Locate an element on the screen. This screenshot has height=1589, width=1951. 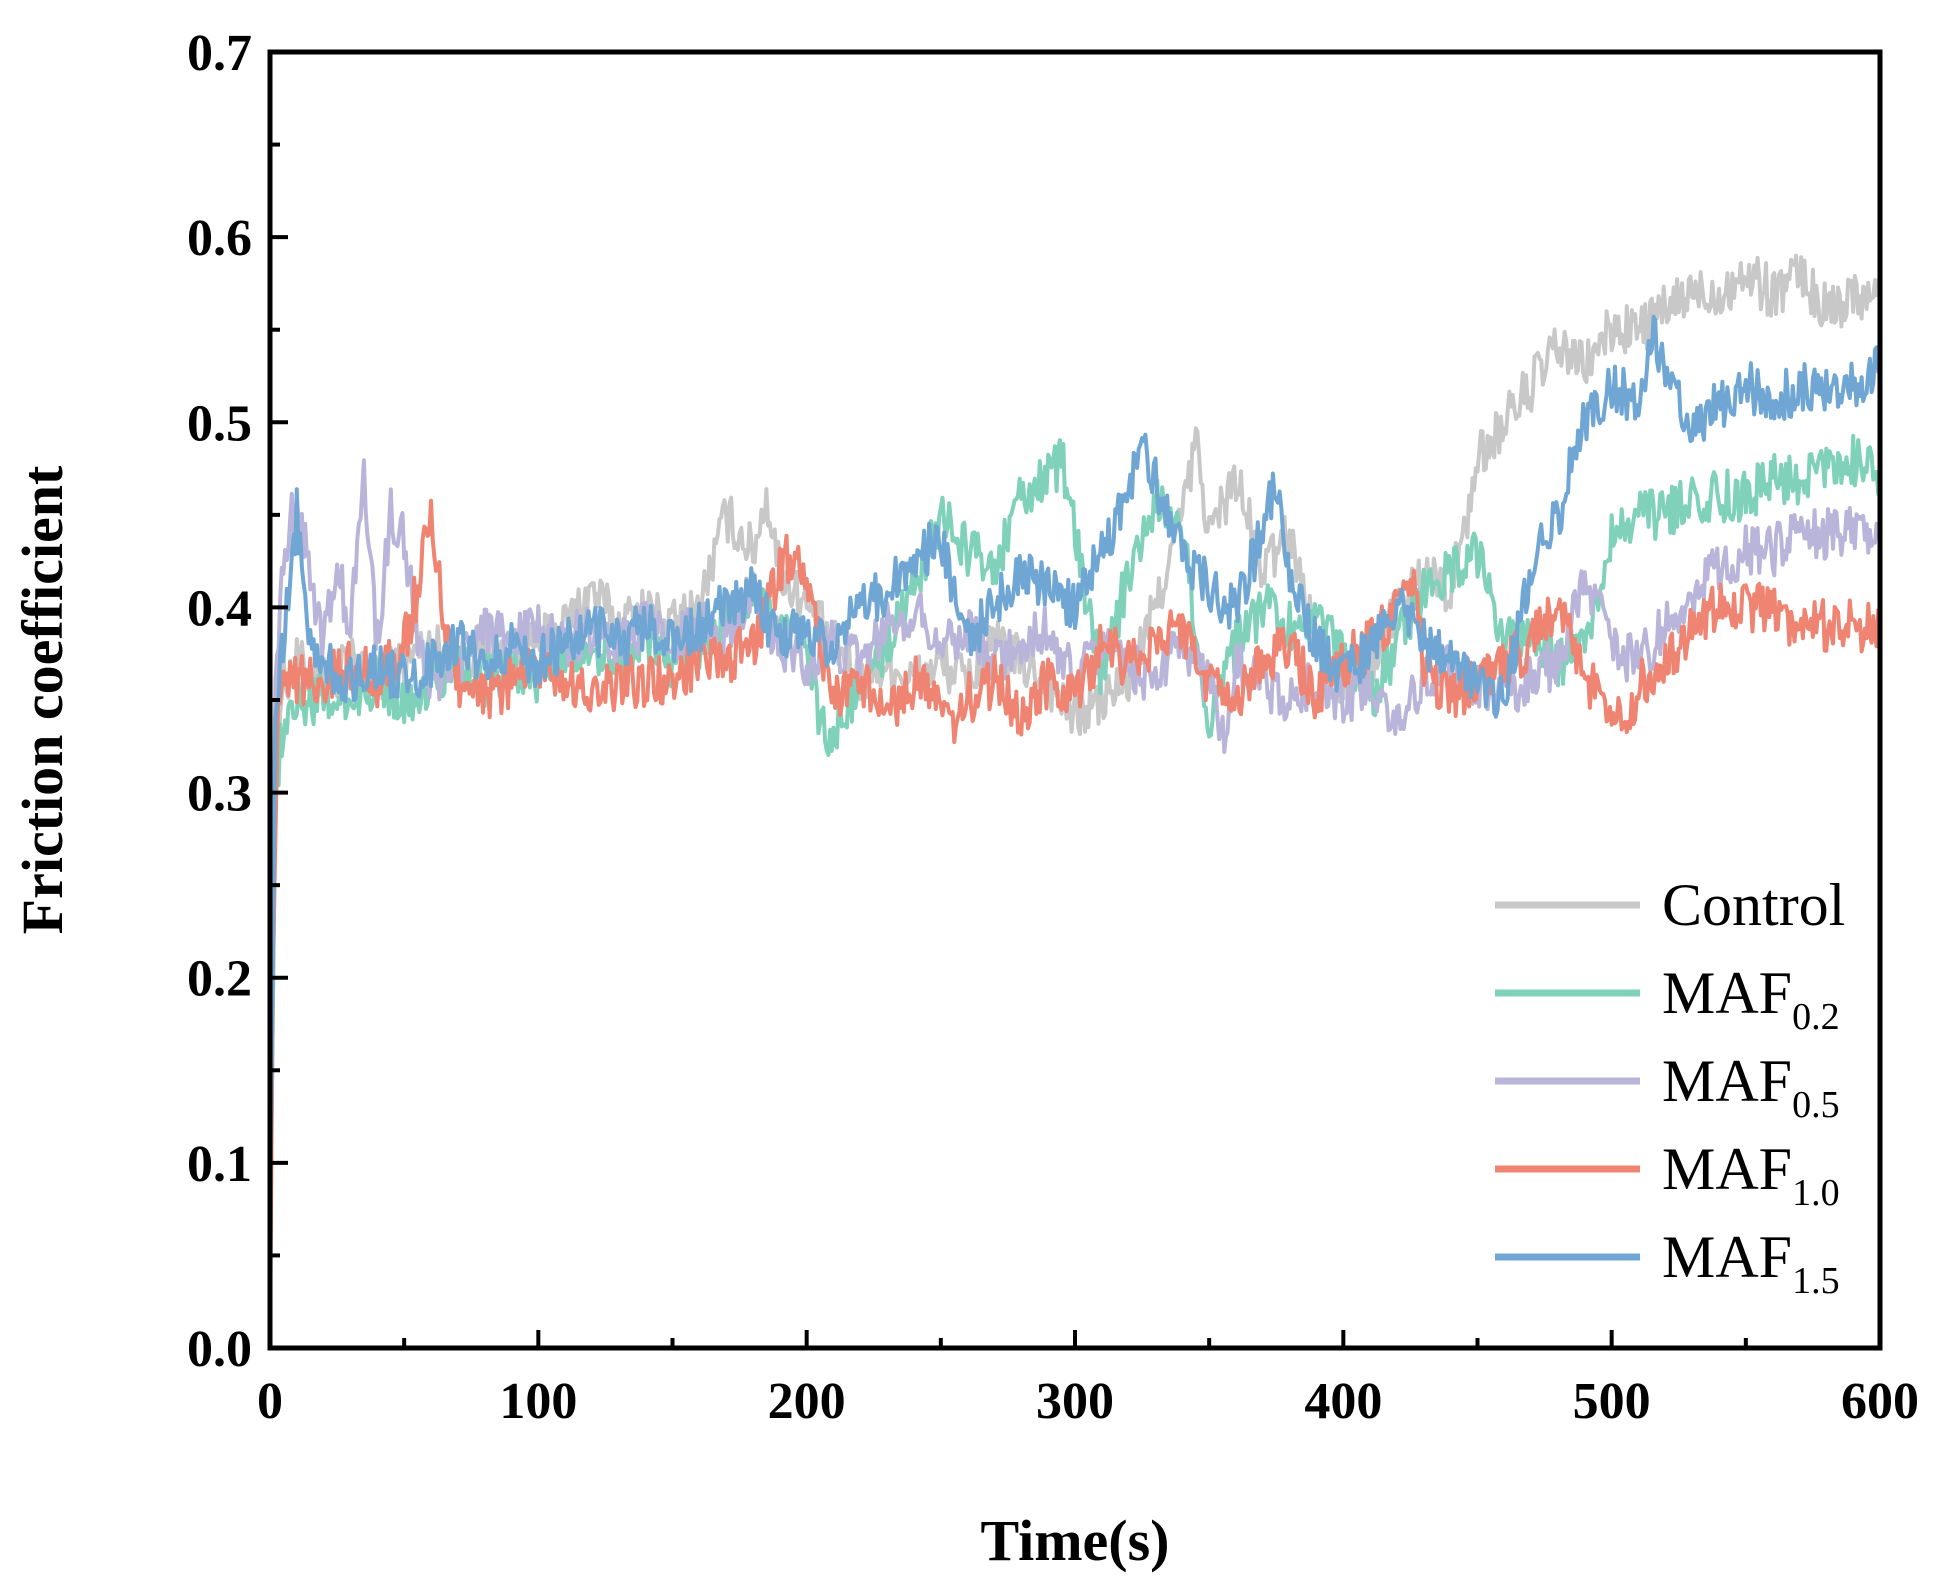
x-axis-title: Time(s) is located at coordinates (1074, 1540).